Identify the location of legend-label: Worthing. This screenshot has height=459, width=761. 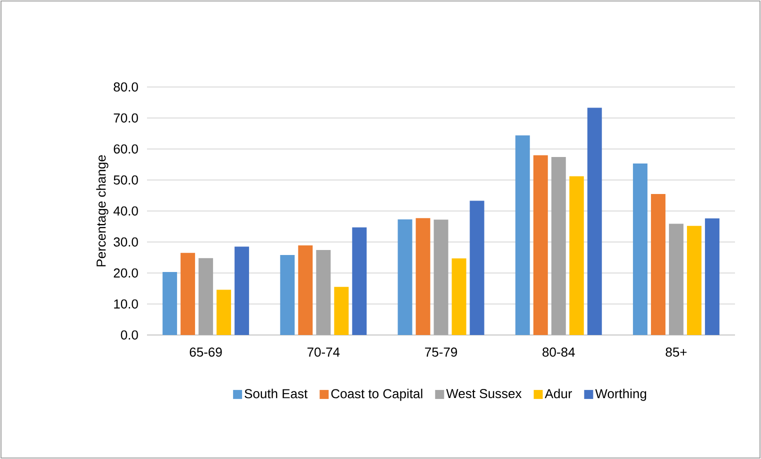
(620, 394).